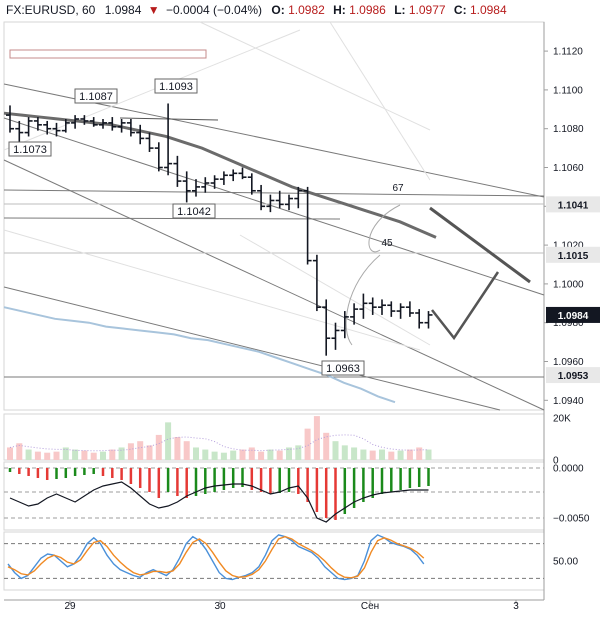 The height and width of the screenshot is (621, 606). I want to click on level-annotation: 45, so click(387, 243).